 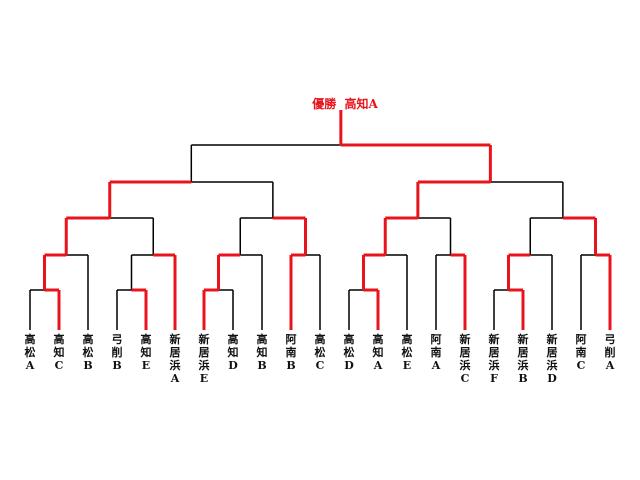 What do you see at coordinates (324, 104) in the screenshot?
I see `champion-title: 優勝` at bounding box center [324, 104].